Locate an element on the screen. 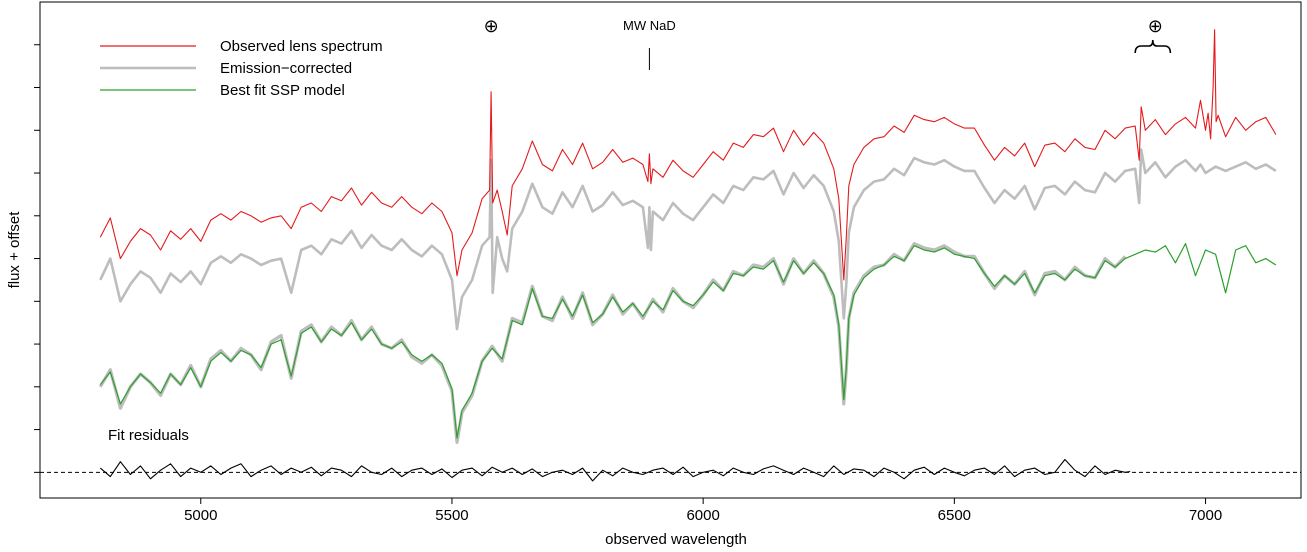  legend-label-observed: Observed lens spectrum is located at coordinates (301, 46).